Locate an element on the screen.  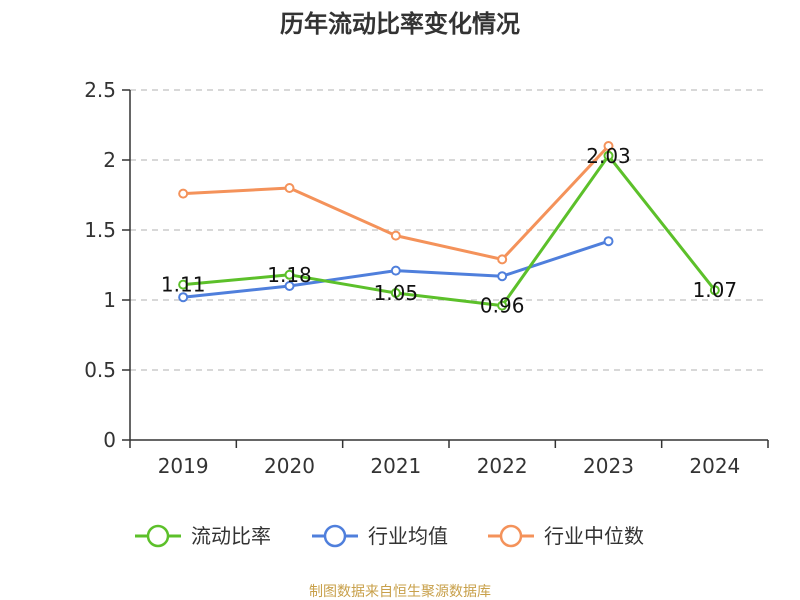
data-label: 2.03 is located at coordinates (608, 156).